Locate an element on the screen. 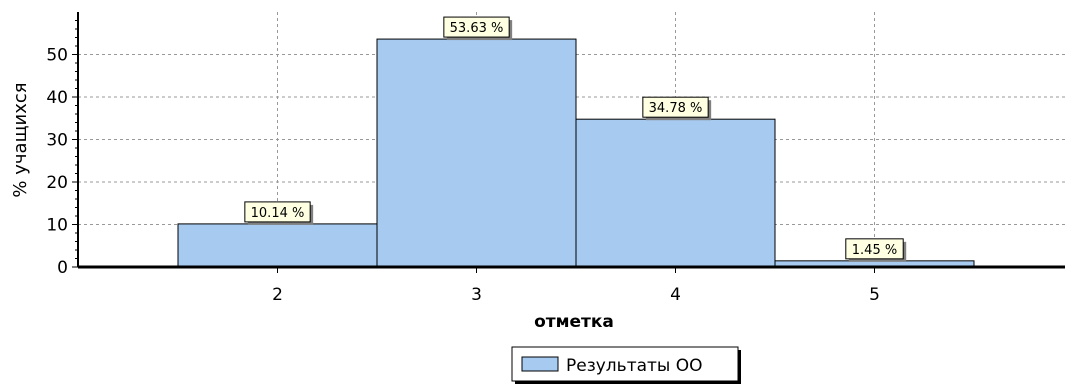 This screenshot has height=385, width=1065. data-label: 34.78 % is located at coordinates (676, 108).